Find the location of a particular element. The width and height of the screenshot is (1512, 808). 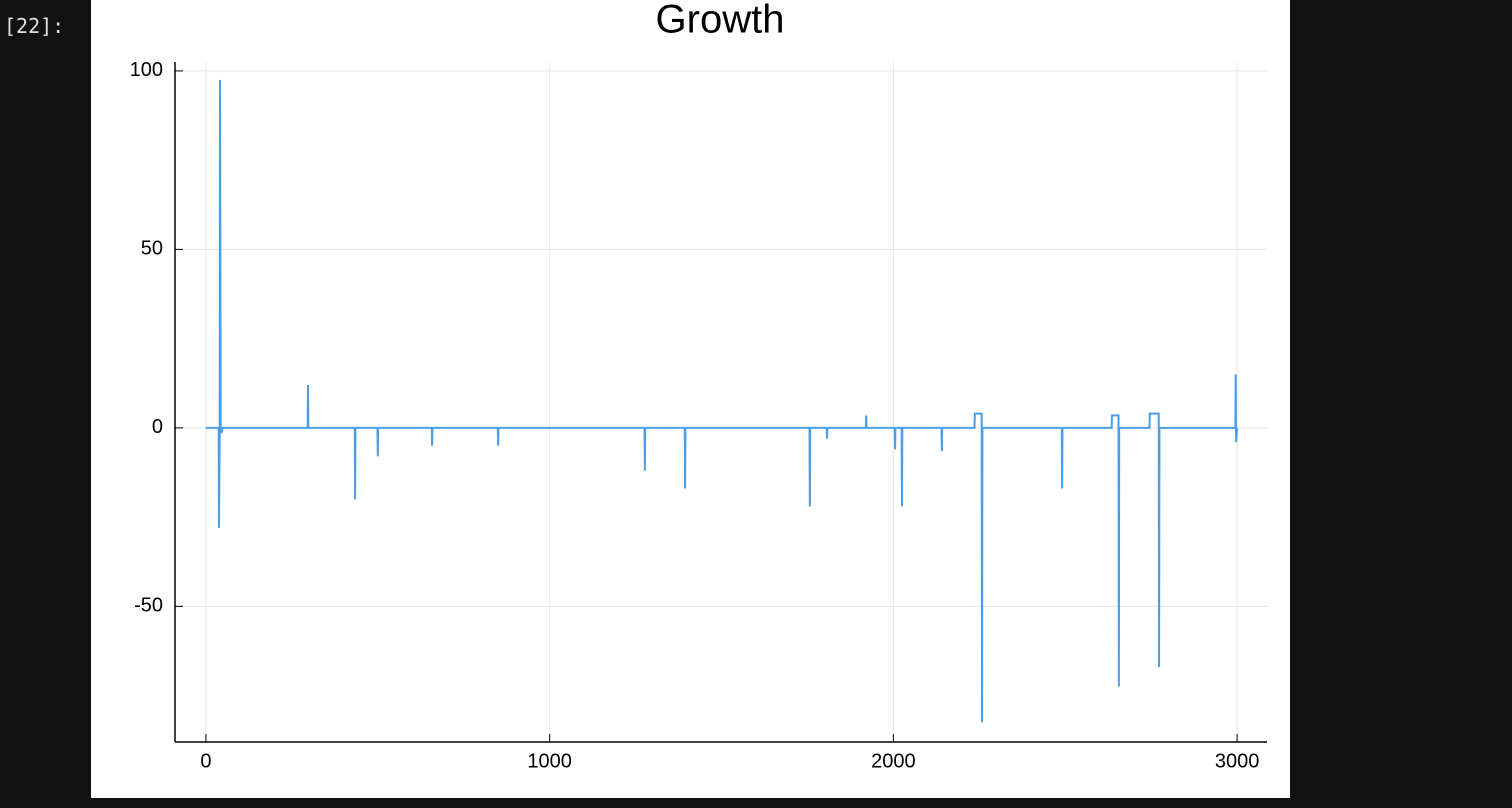

y-tick-label: -50 is located at coordinates (148, 606).